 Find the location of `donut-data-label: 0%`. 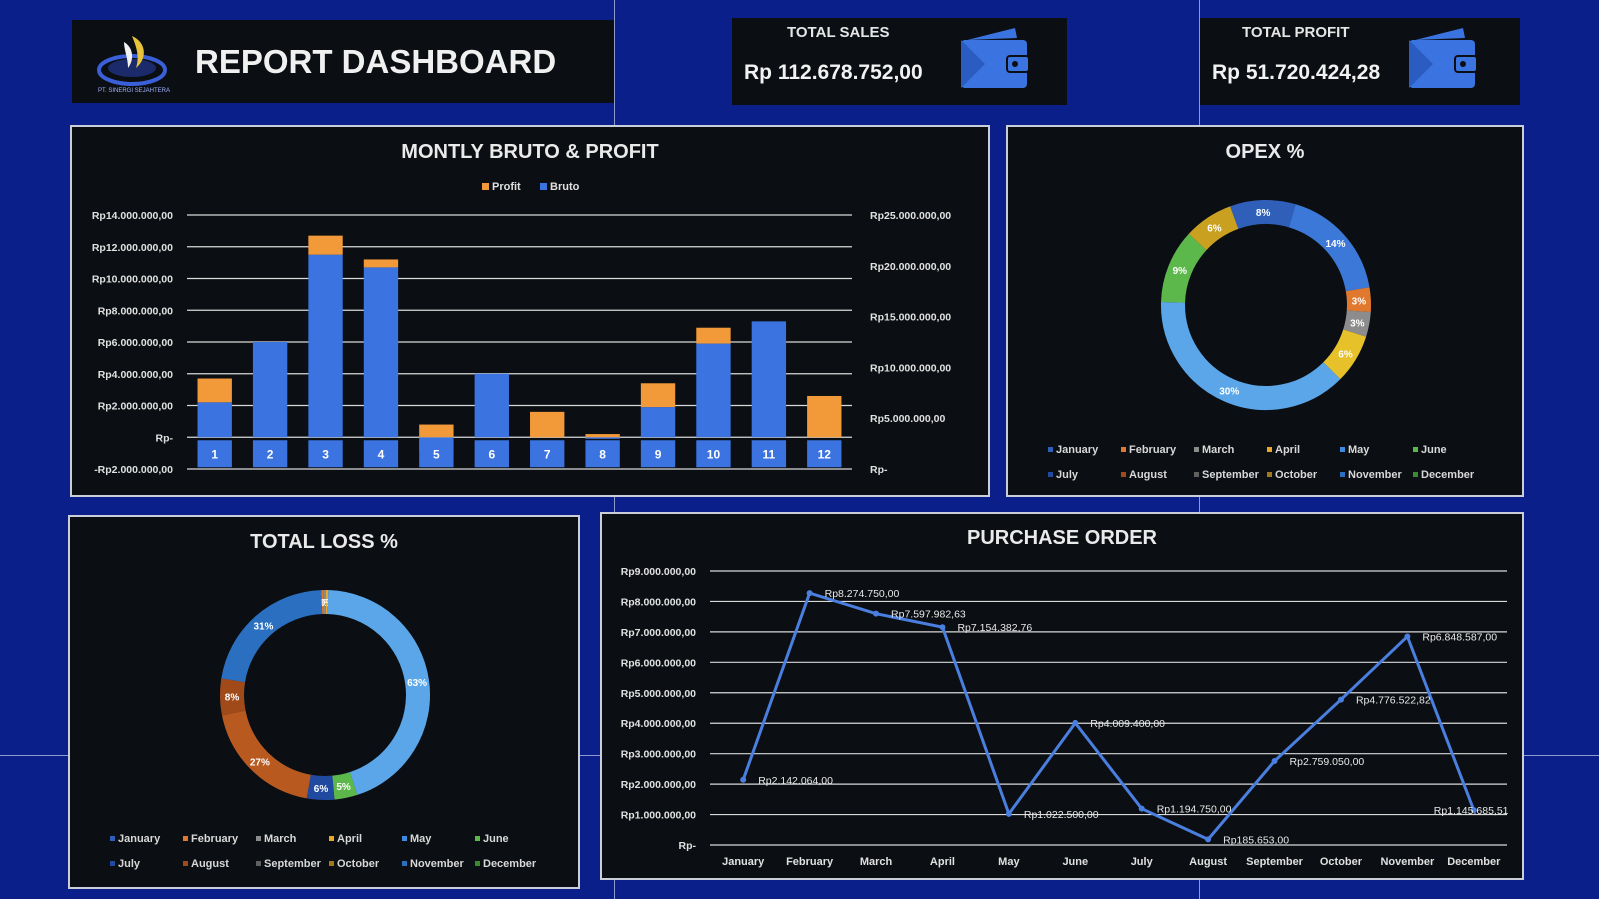

donut-data-label: 0% is located at coordinates (325, 603).